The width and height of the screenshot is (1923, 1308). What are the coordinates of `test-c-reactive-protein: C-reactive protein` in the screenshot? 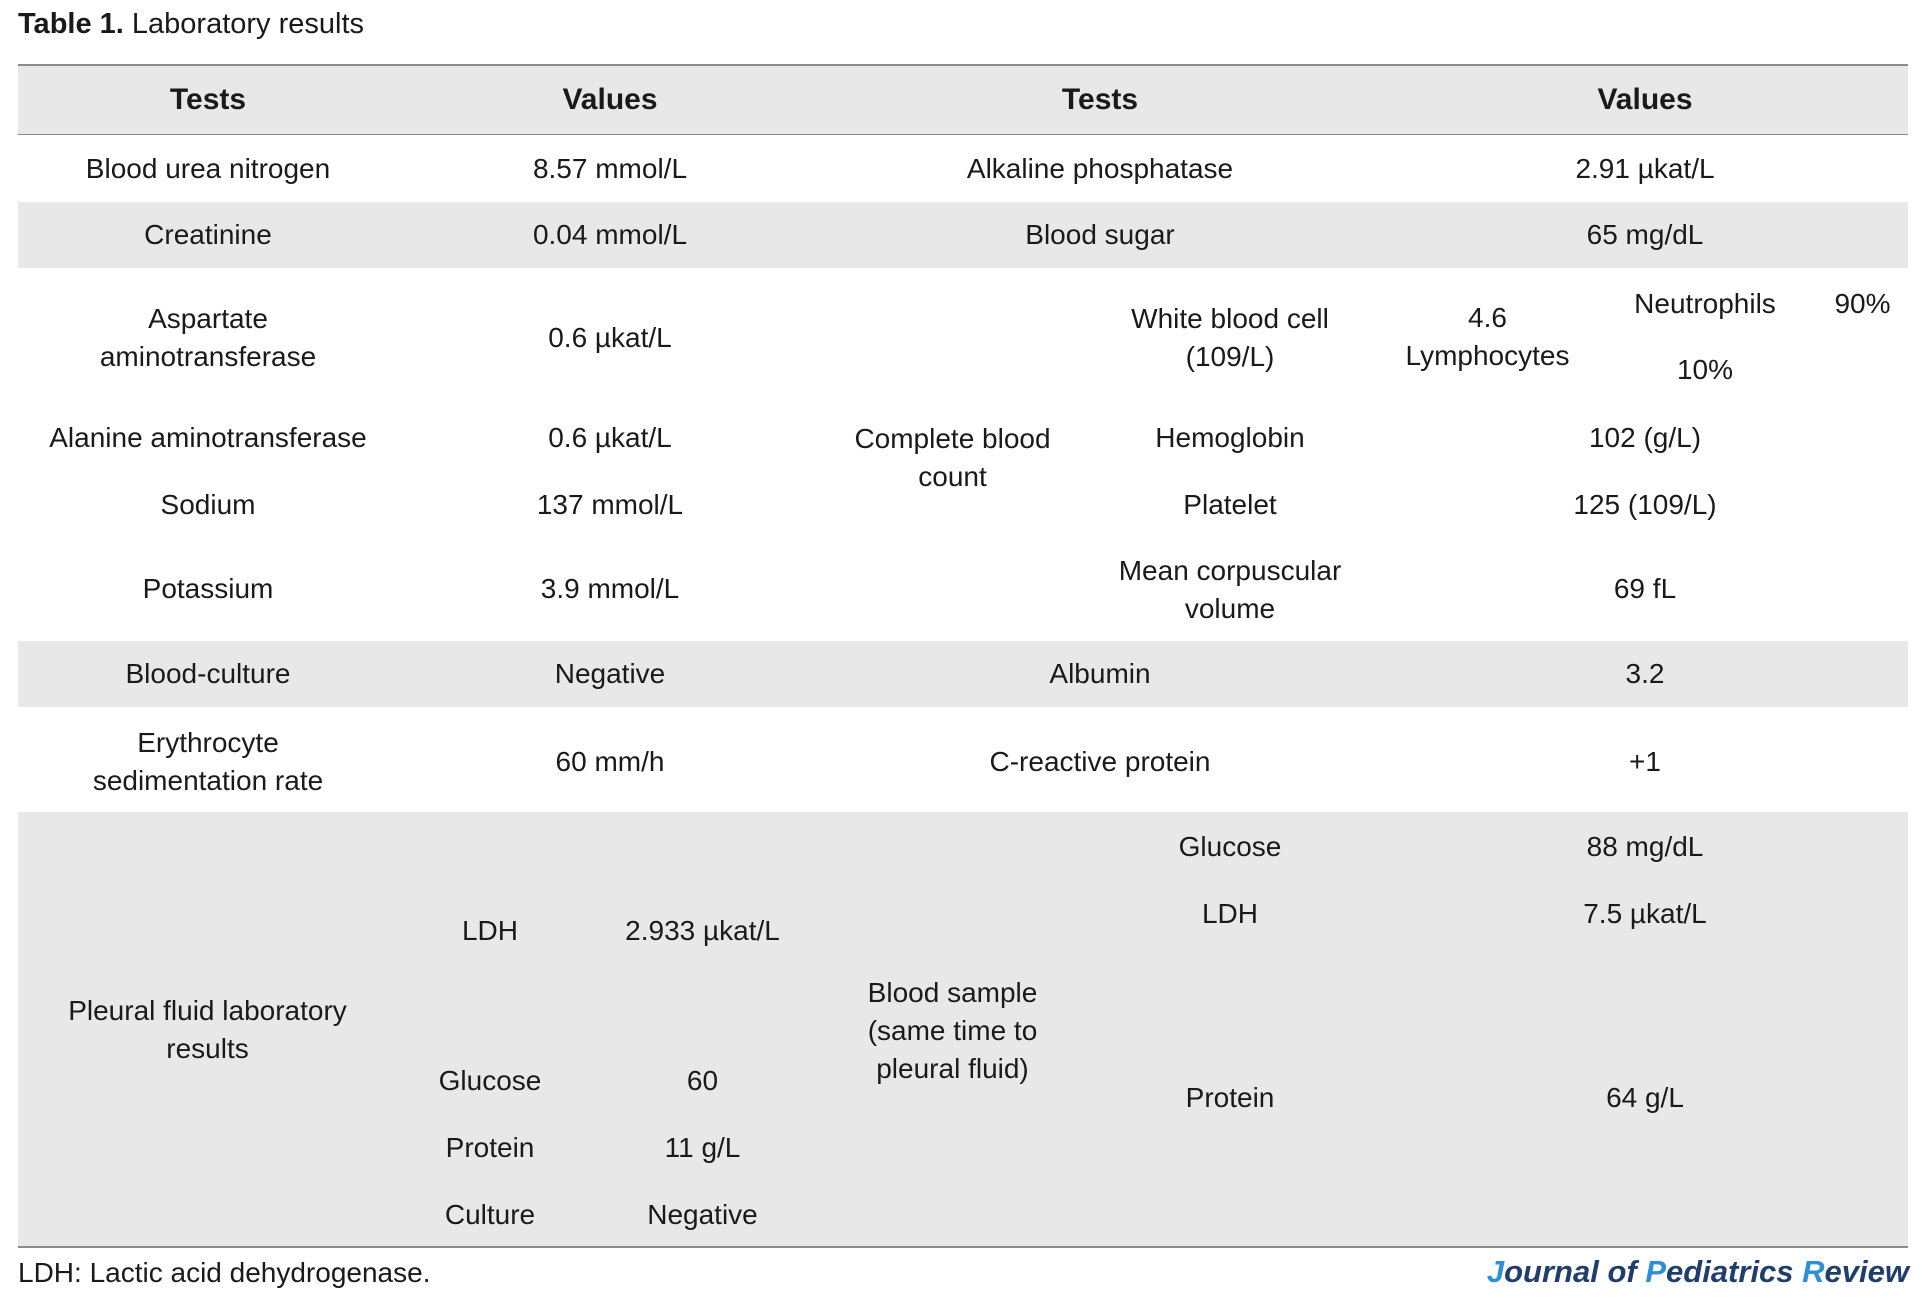 It's located at (1100, 761).